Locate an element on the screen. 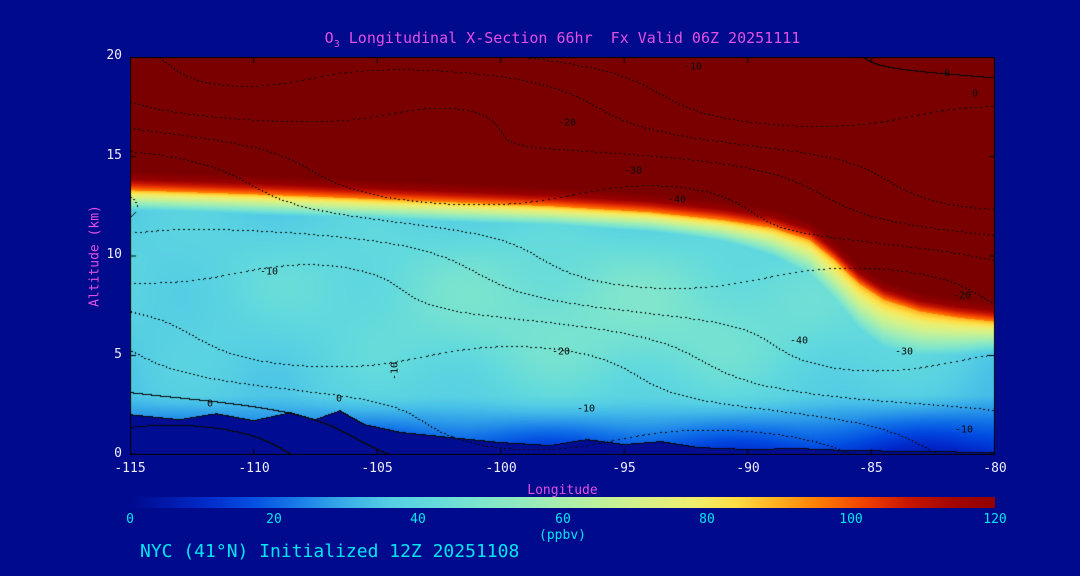 This screenshot has width=1080, height=576. x-tick-label: -85 is located at coordinates (871, 468).